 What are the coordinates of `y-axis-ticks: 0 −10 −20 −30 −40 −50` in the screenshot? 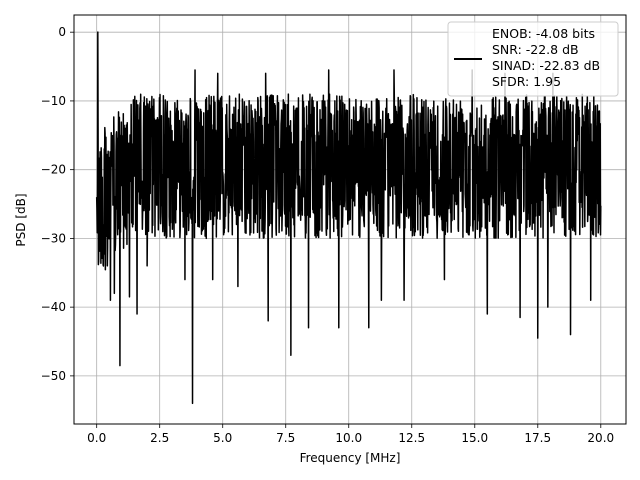 It's located at (57, 204).